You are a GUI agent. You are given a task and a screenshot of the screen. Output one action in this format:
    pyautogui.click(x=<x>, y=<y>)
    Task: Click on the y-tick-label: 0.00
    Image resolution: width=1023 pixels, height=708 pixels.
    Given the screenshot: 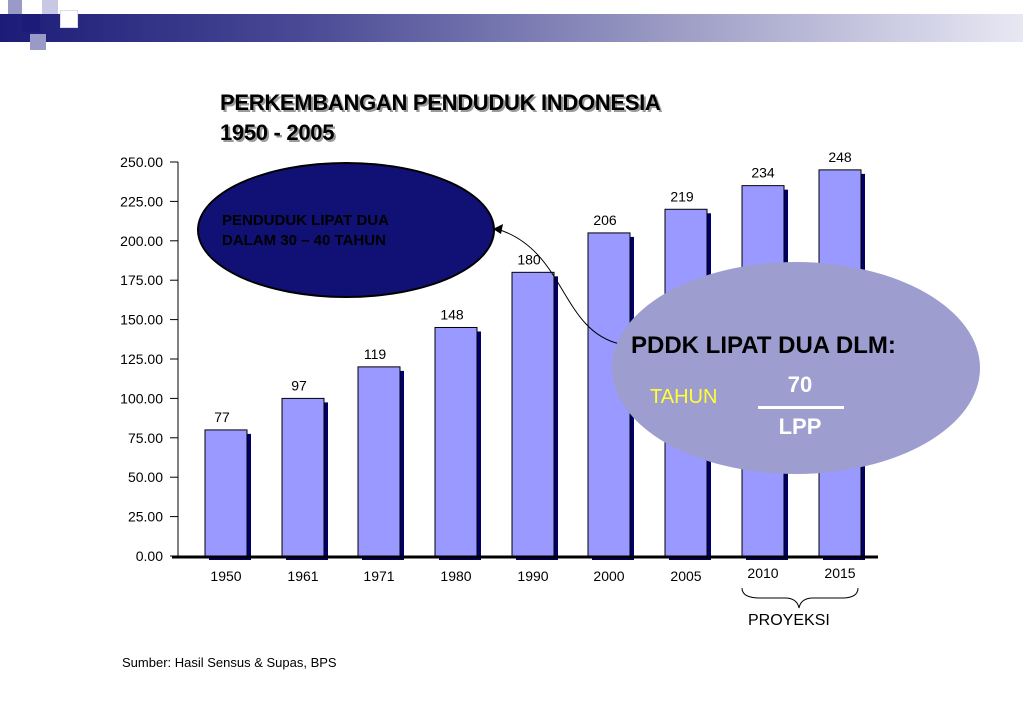 What is the action you would take?
    pyautogui.click(x=149, y=556)
    